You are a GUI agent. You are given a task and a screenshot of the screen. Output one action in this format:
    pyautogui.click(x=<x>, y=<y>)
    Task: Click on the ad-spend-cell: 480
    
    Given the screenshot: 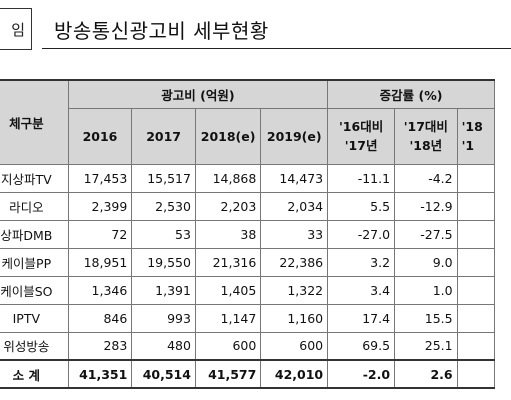 What is the action you would take?
    pyautogui.click(x=163, y=346)
    